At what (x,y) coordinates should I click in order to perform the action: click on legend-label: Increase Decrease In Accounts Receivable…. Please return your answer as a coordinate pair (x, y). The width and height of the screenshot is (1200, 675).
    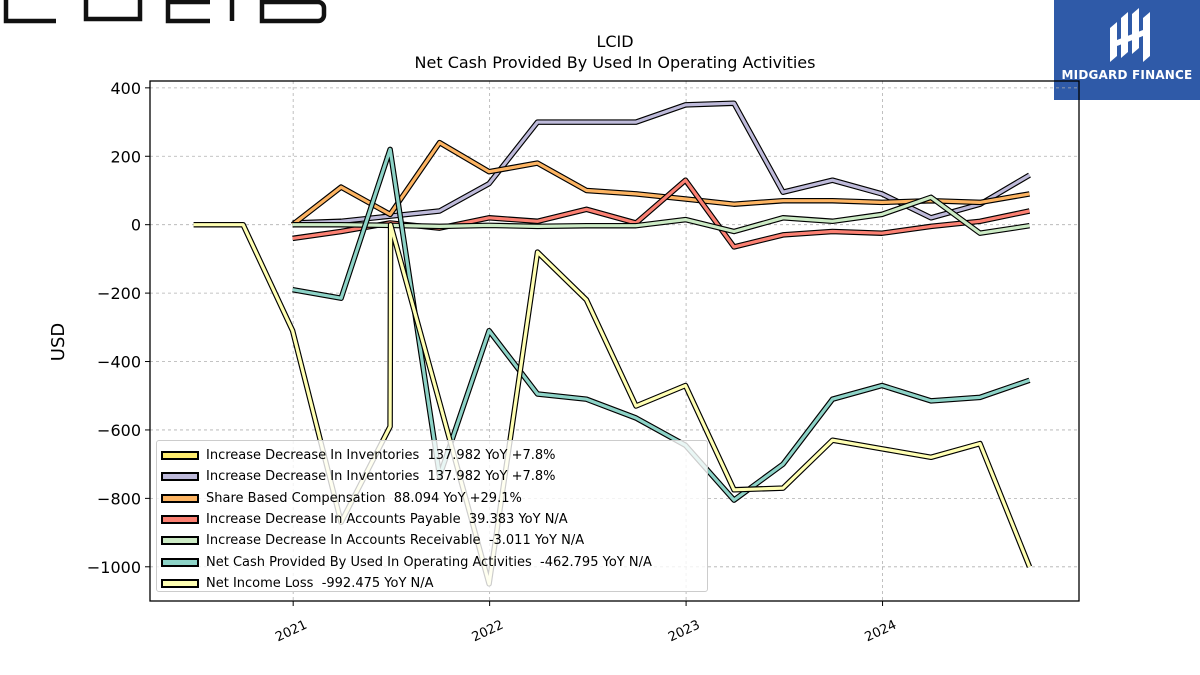
    Looking at the image, I should click on (395, 541).